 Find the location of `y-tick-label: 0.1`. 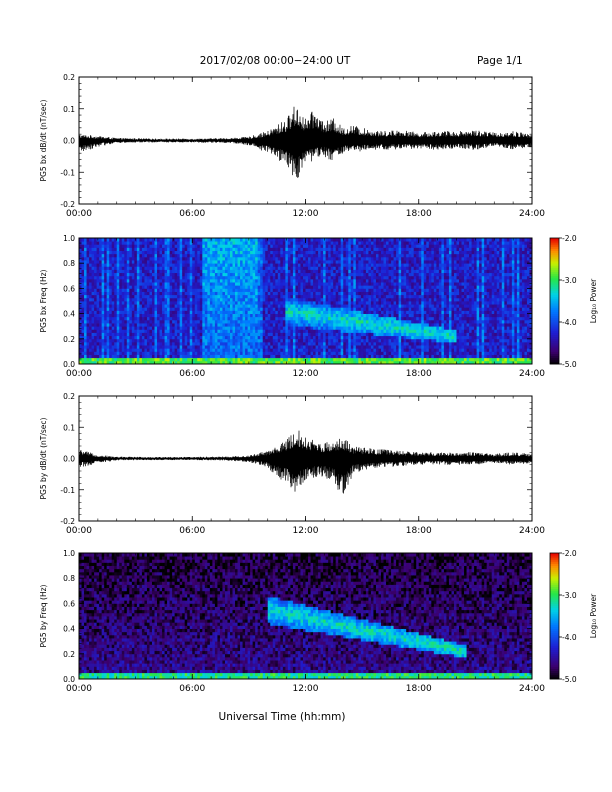

y-tick-label: 0.1 is located at coordinates (69, 109).